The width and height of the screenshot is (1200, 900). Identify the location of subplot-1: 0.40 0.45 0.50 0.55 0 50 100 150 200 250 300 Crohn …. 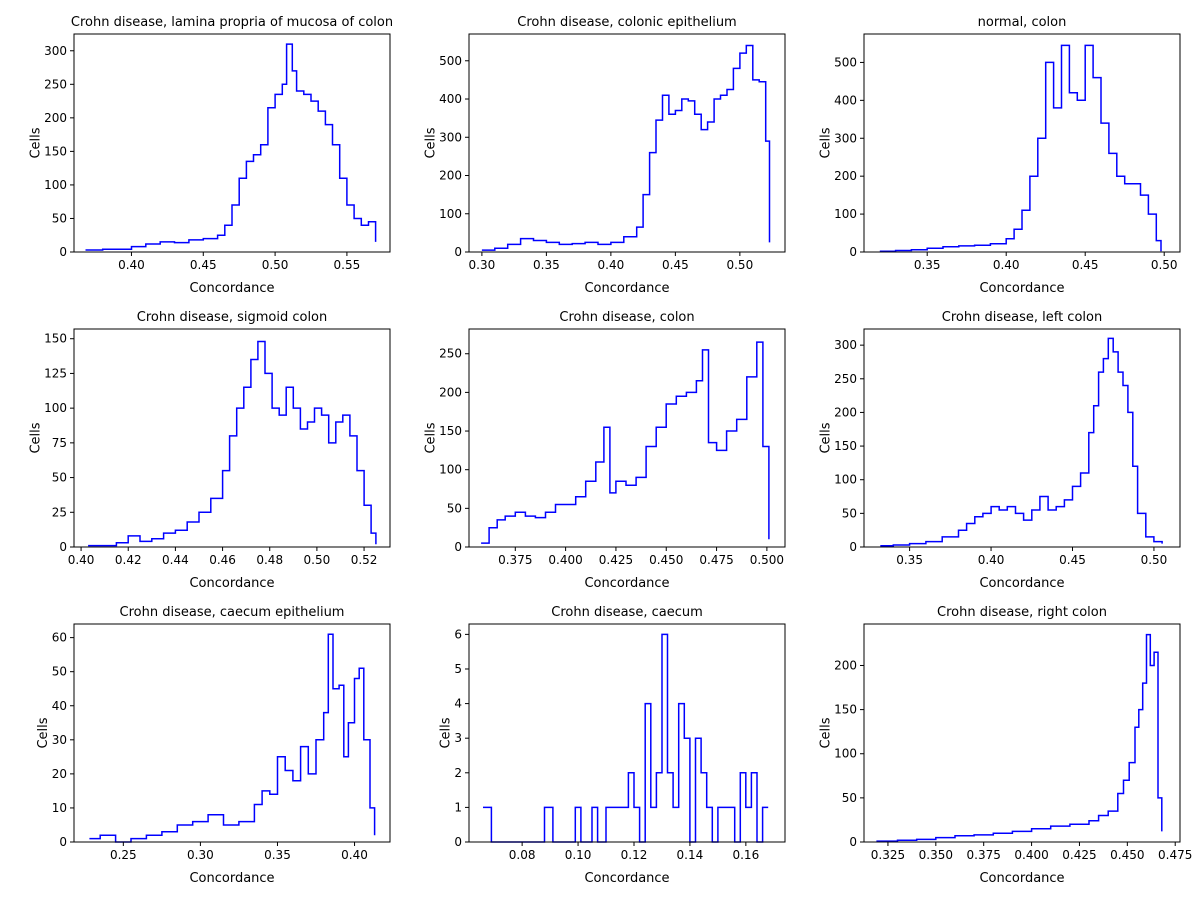
(211, 155).